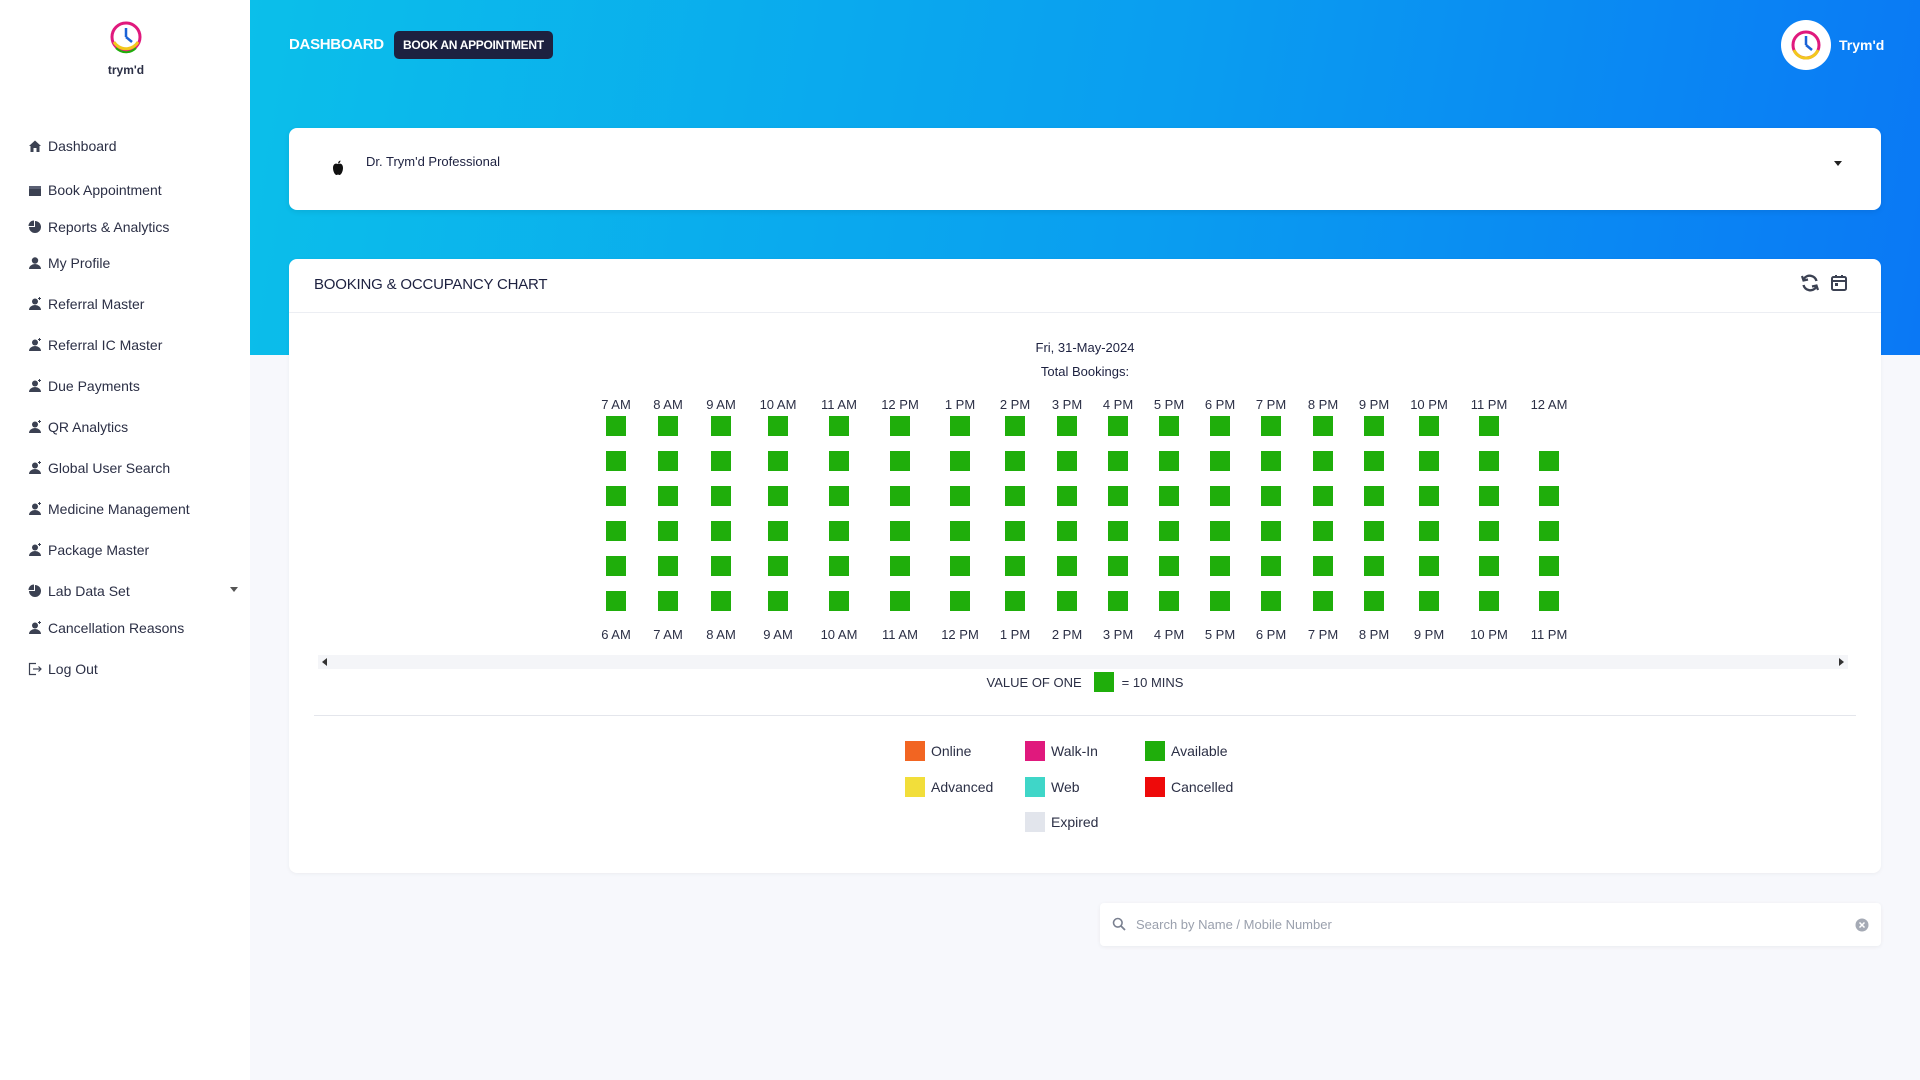  Describe the element at coordinates (133, 550) in the screenshot. I see `sidebar-item-package-master: Package Master` at that location.